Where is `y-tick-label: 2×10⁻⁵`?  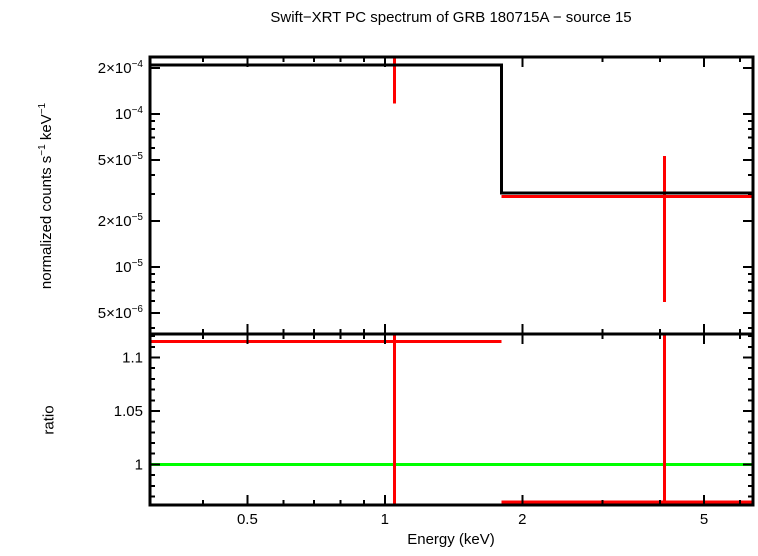
y-tick-label: 2×10⁻⁵ is located at coordinates (121, 221).